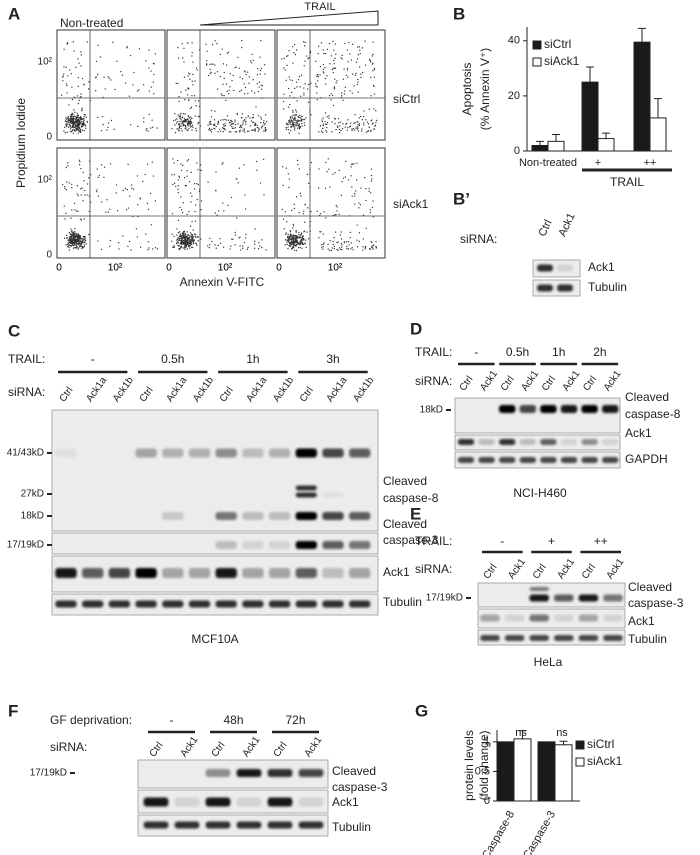 This screenshot has height=855, width=700. Describe the element at coordinates (289, 18) in the screenshot. I see `trail-gradient` at that location.